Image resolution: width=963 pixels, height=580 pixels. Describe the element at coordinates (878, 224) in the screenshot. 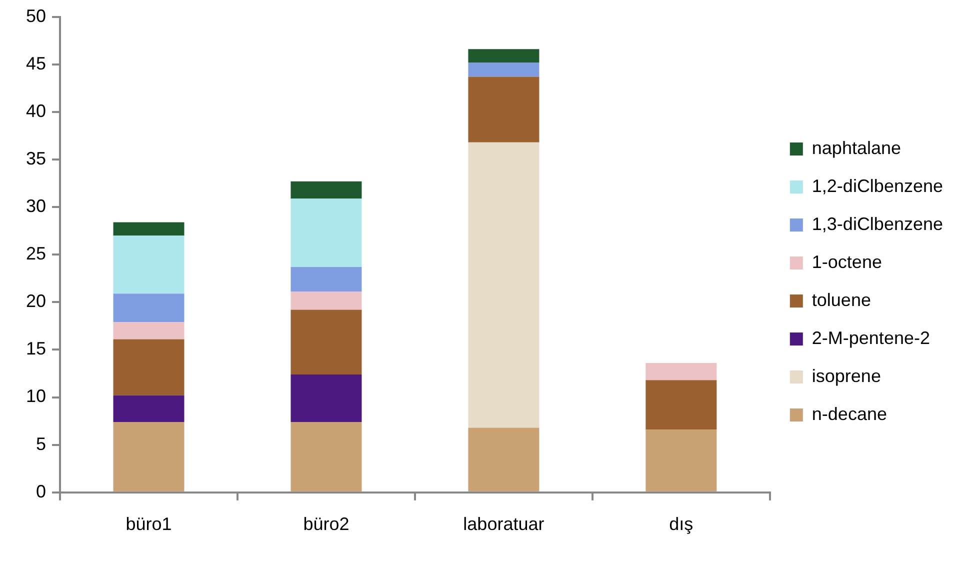

I see `legend-label: 1,3-diClbenzene` at that location.